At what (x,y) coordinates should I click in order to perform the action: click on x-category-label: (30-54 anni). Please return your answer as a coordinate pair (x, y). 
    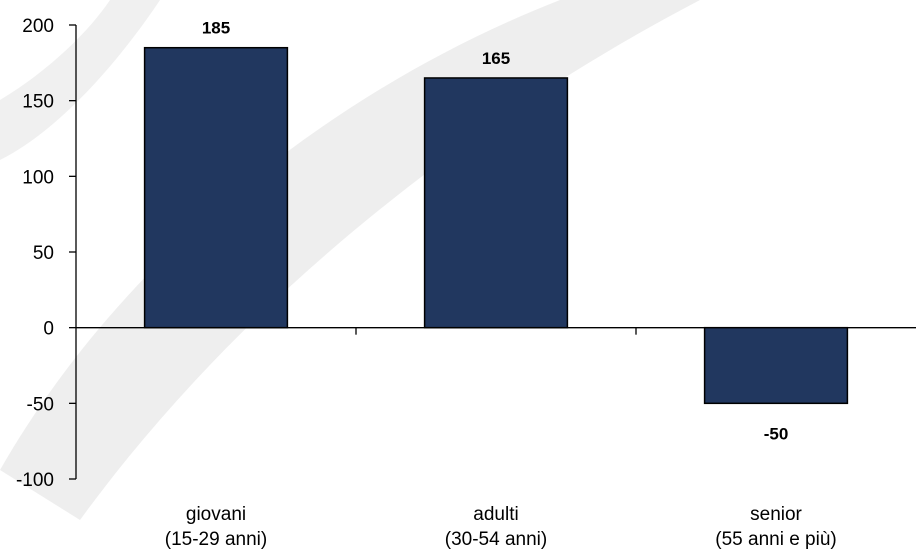
    Looking at the image, I should click on (496, 539).